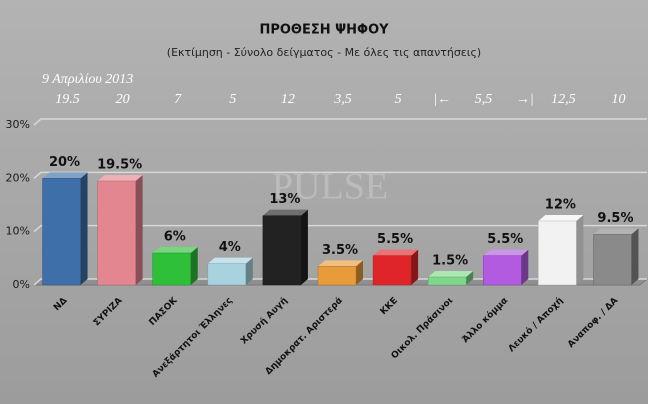  Describe the element at coordinates (324, 30) in the screenshot. I see `chart-title: ΠΡΟΘΕΣΗ ΨΗΦΟΥ` at that location.